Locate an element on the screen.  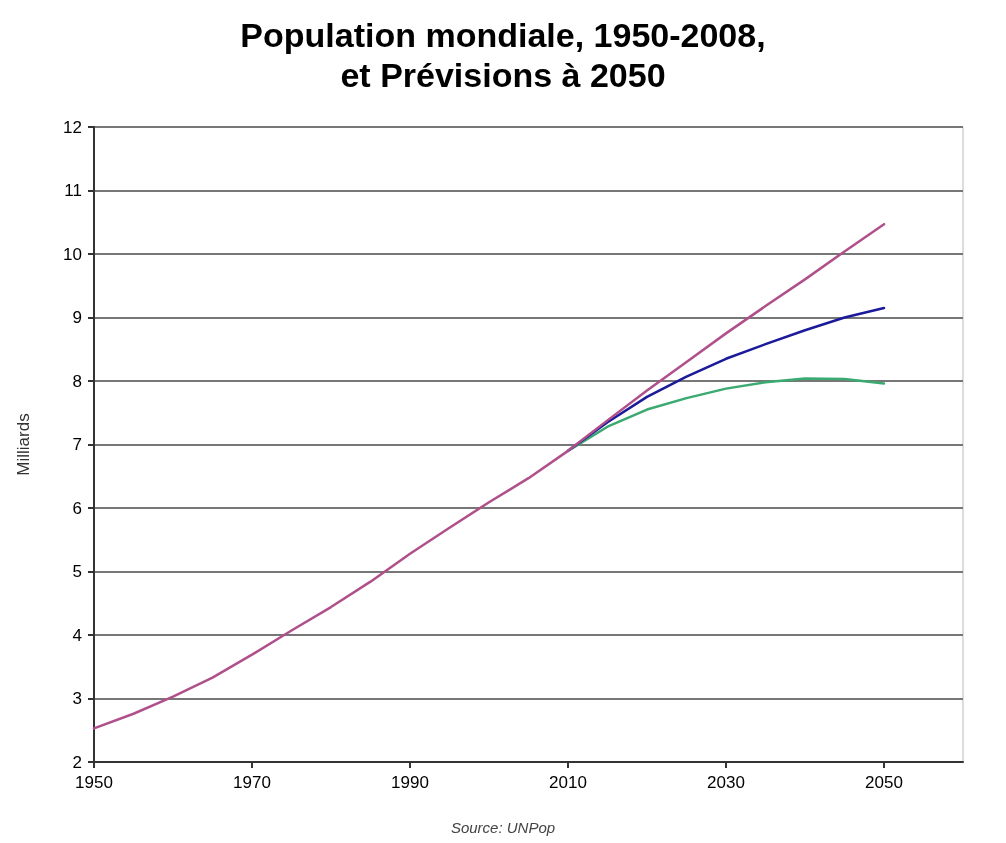
y-tick-label: 11 is located at coordinates (73, 190).